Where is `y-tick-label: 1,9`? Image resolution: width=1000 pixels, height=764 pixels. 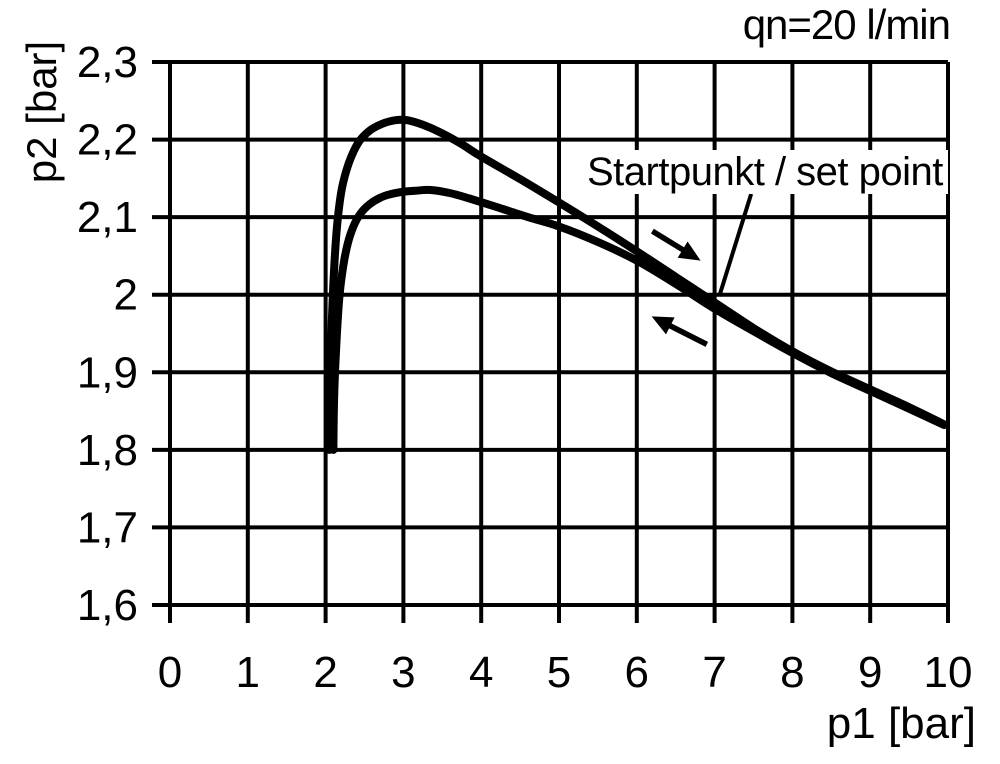 y-tick-label: 1,9 is located at coordinates (107, 372).